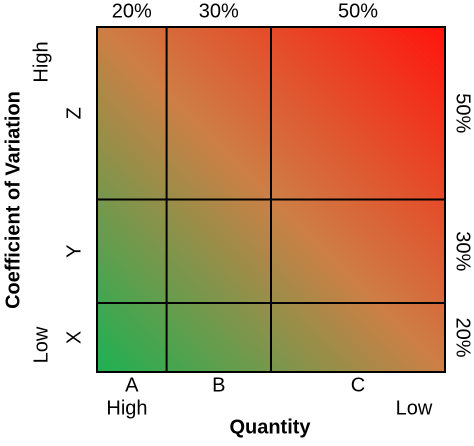 The width and height of the screenshot is (474, 446). What do you see at coordinates (41, 61) in the screenshot?
I see `y-axis-high: High` at bounding box center [41, 61].